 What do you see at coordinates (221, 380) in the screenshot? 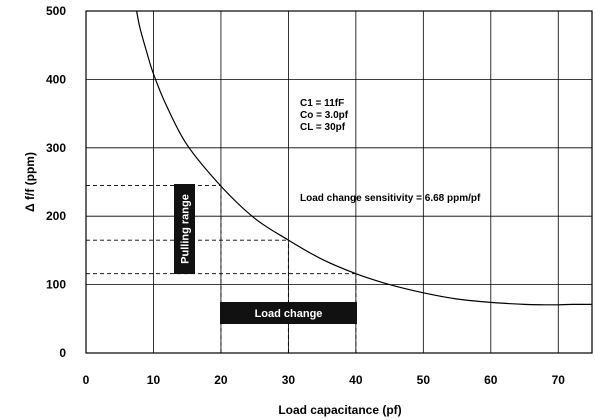
I see `x-tick-label: 20` at bounding box center [221, 380].